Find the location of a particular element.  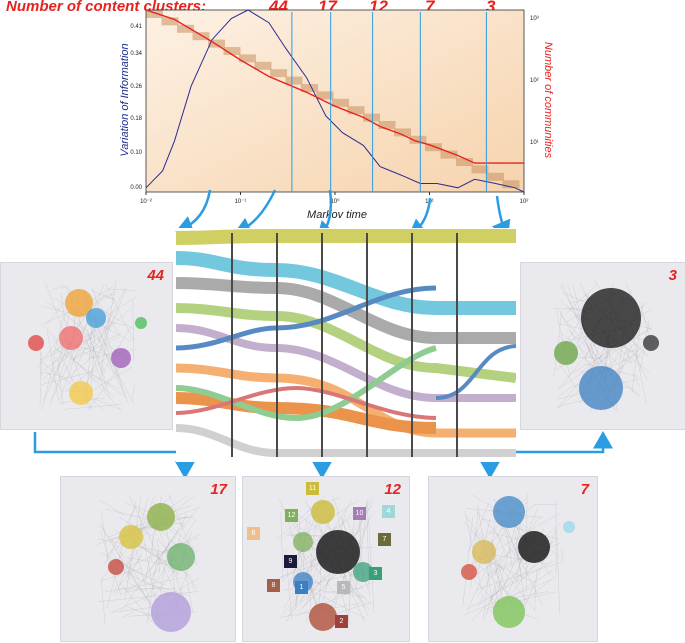

time-markers is located at coordinates (389, 102).